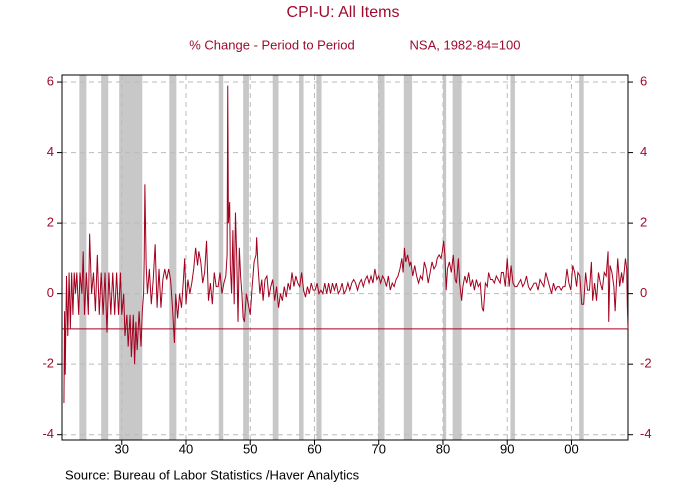 Image resolution: width=687 pixels, height=492 pixels. What do you see at coordinates (571, 448) in the screenshot?
I see `x-tick-label: 00` at bounding box center [571, 448].